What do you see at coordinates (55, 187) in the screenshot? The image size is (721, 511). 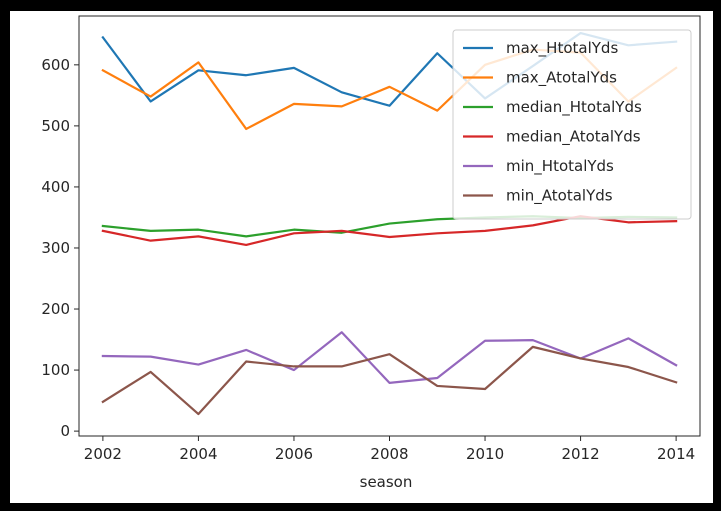 I see `y-tick-label: 400` at bounding box center [55, 187].